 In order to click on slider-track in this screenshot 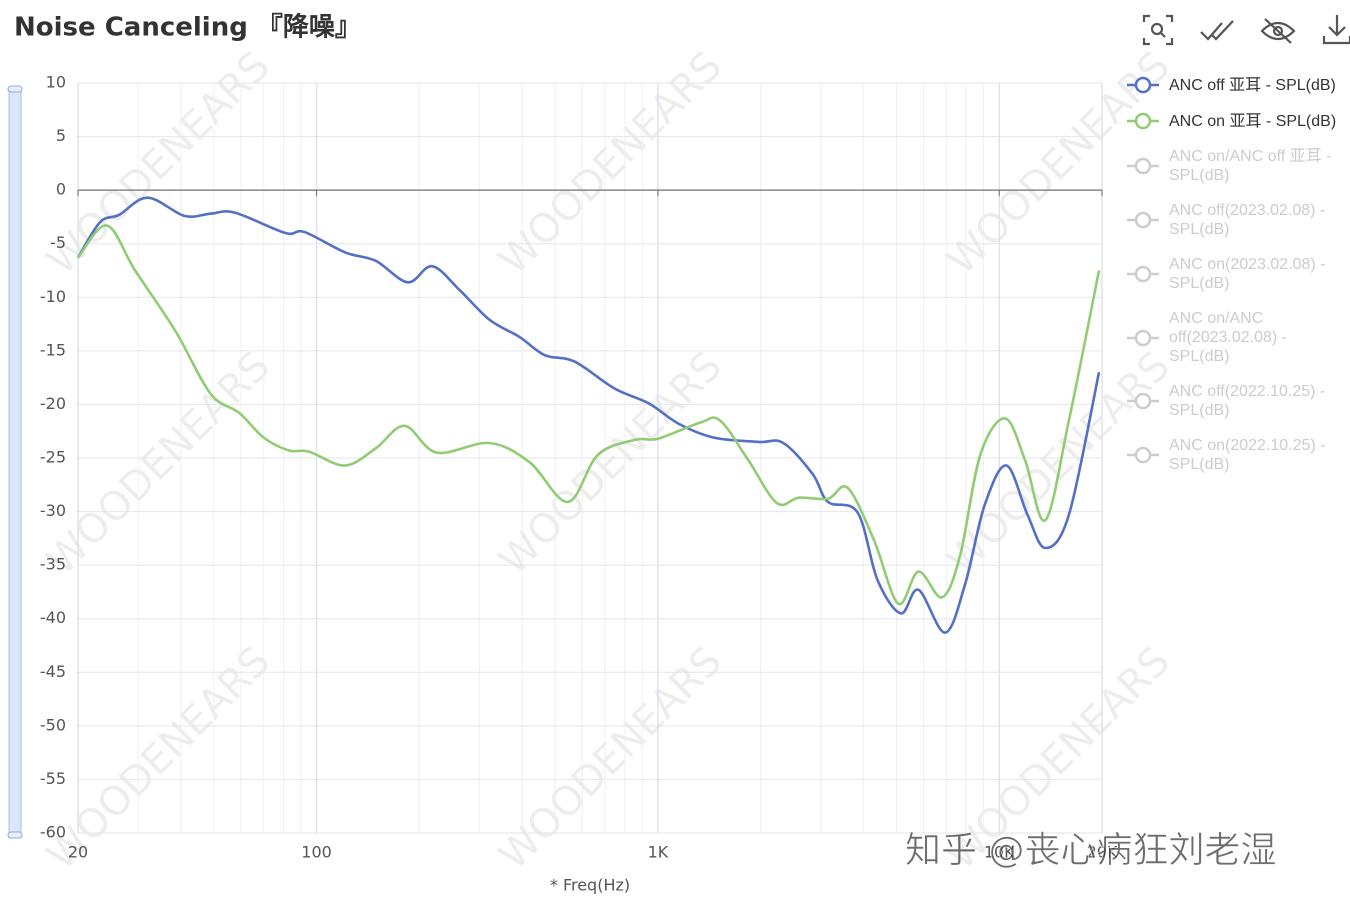, I will do `click(15, 462)`.